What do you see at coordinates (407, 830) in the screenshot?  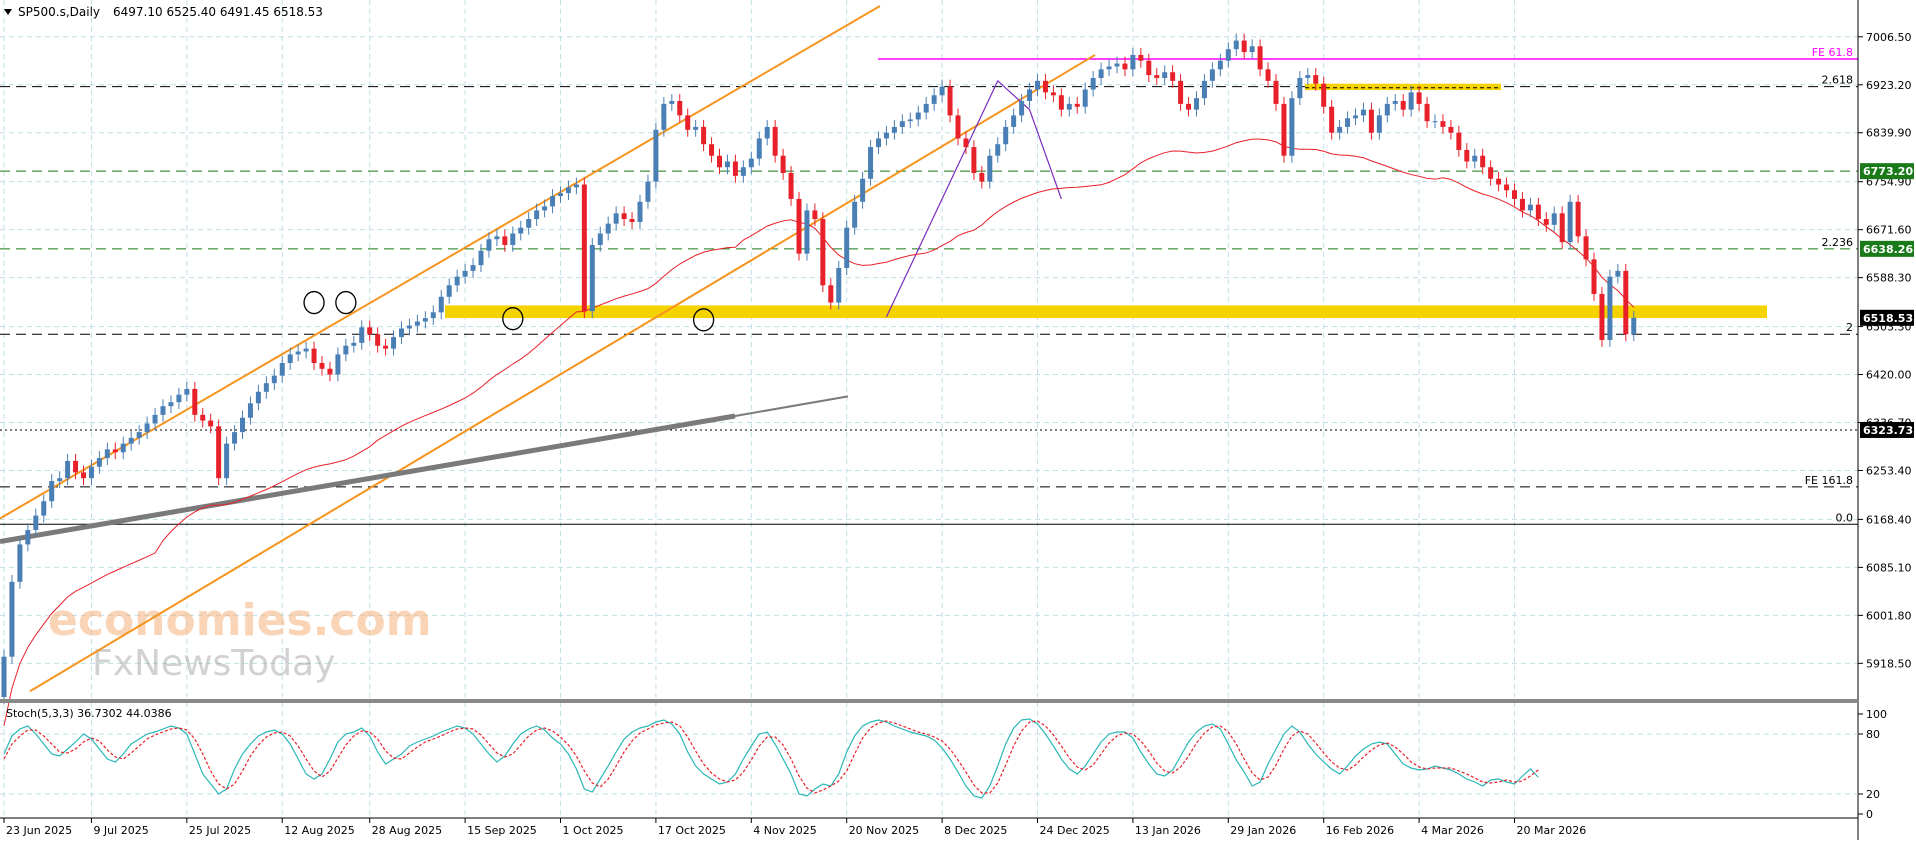 I see `time-tick-label: 28 Aug 2025` at bounding box center [407, 830].